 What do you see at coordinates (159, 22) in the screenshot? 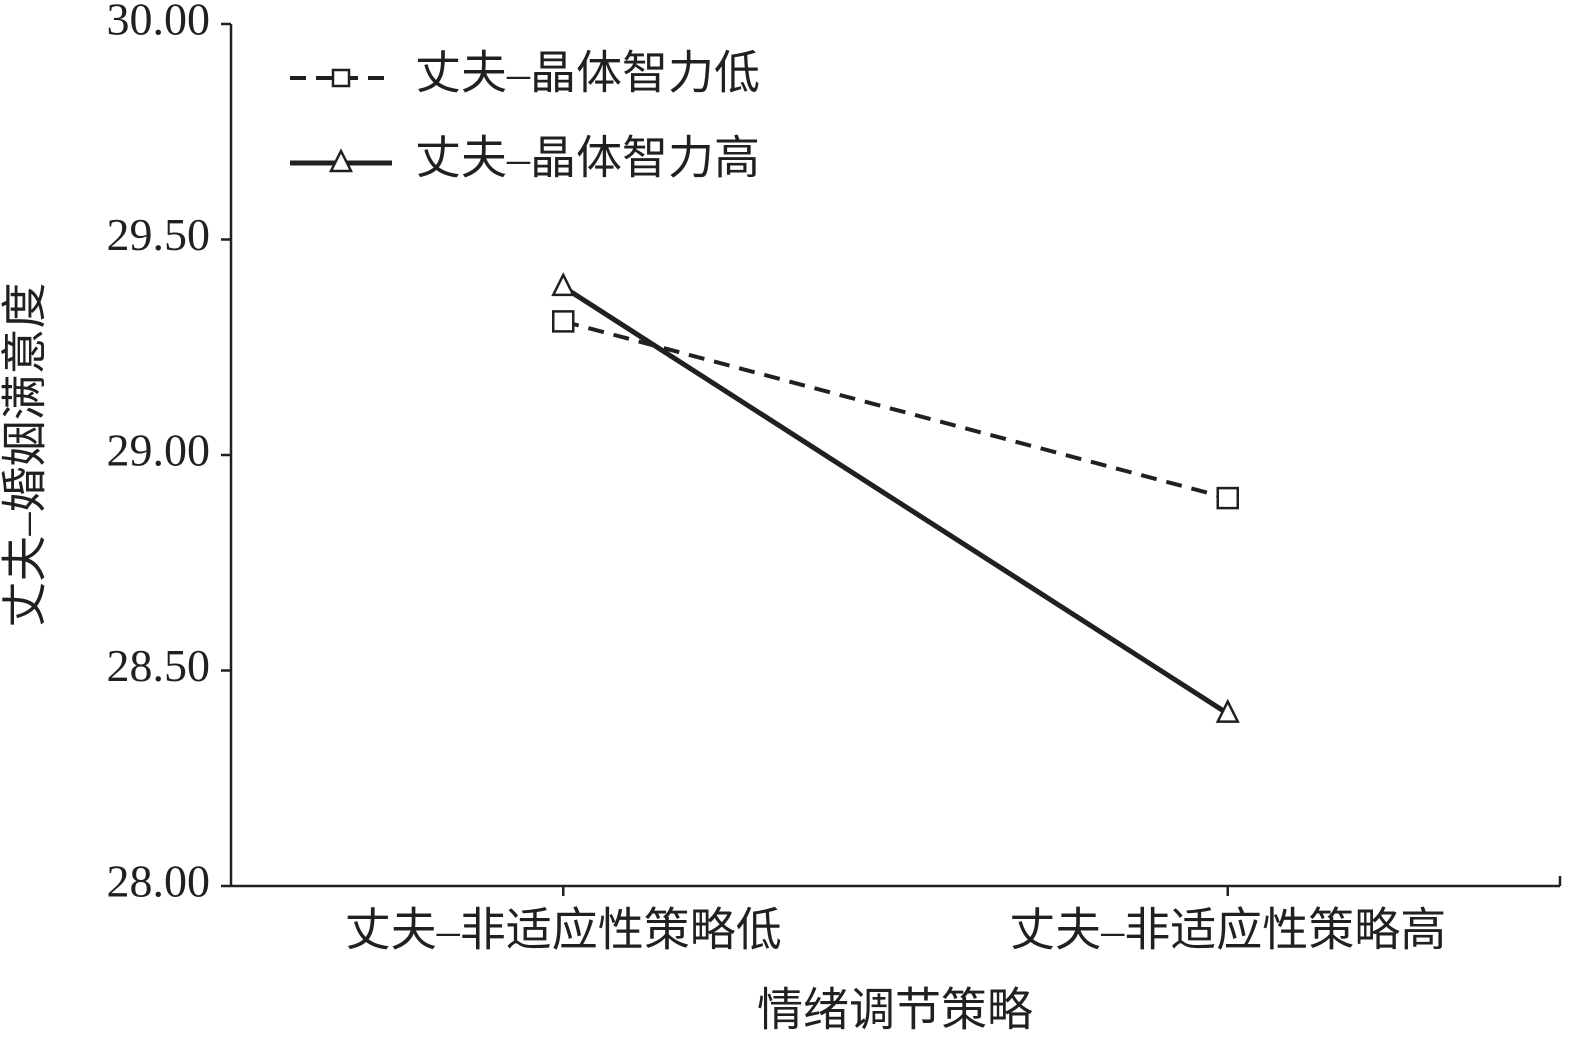
I see `y-tick-label: 30.00` at bounding box center [159, 22].